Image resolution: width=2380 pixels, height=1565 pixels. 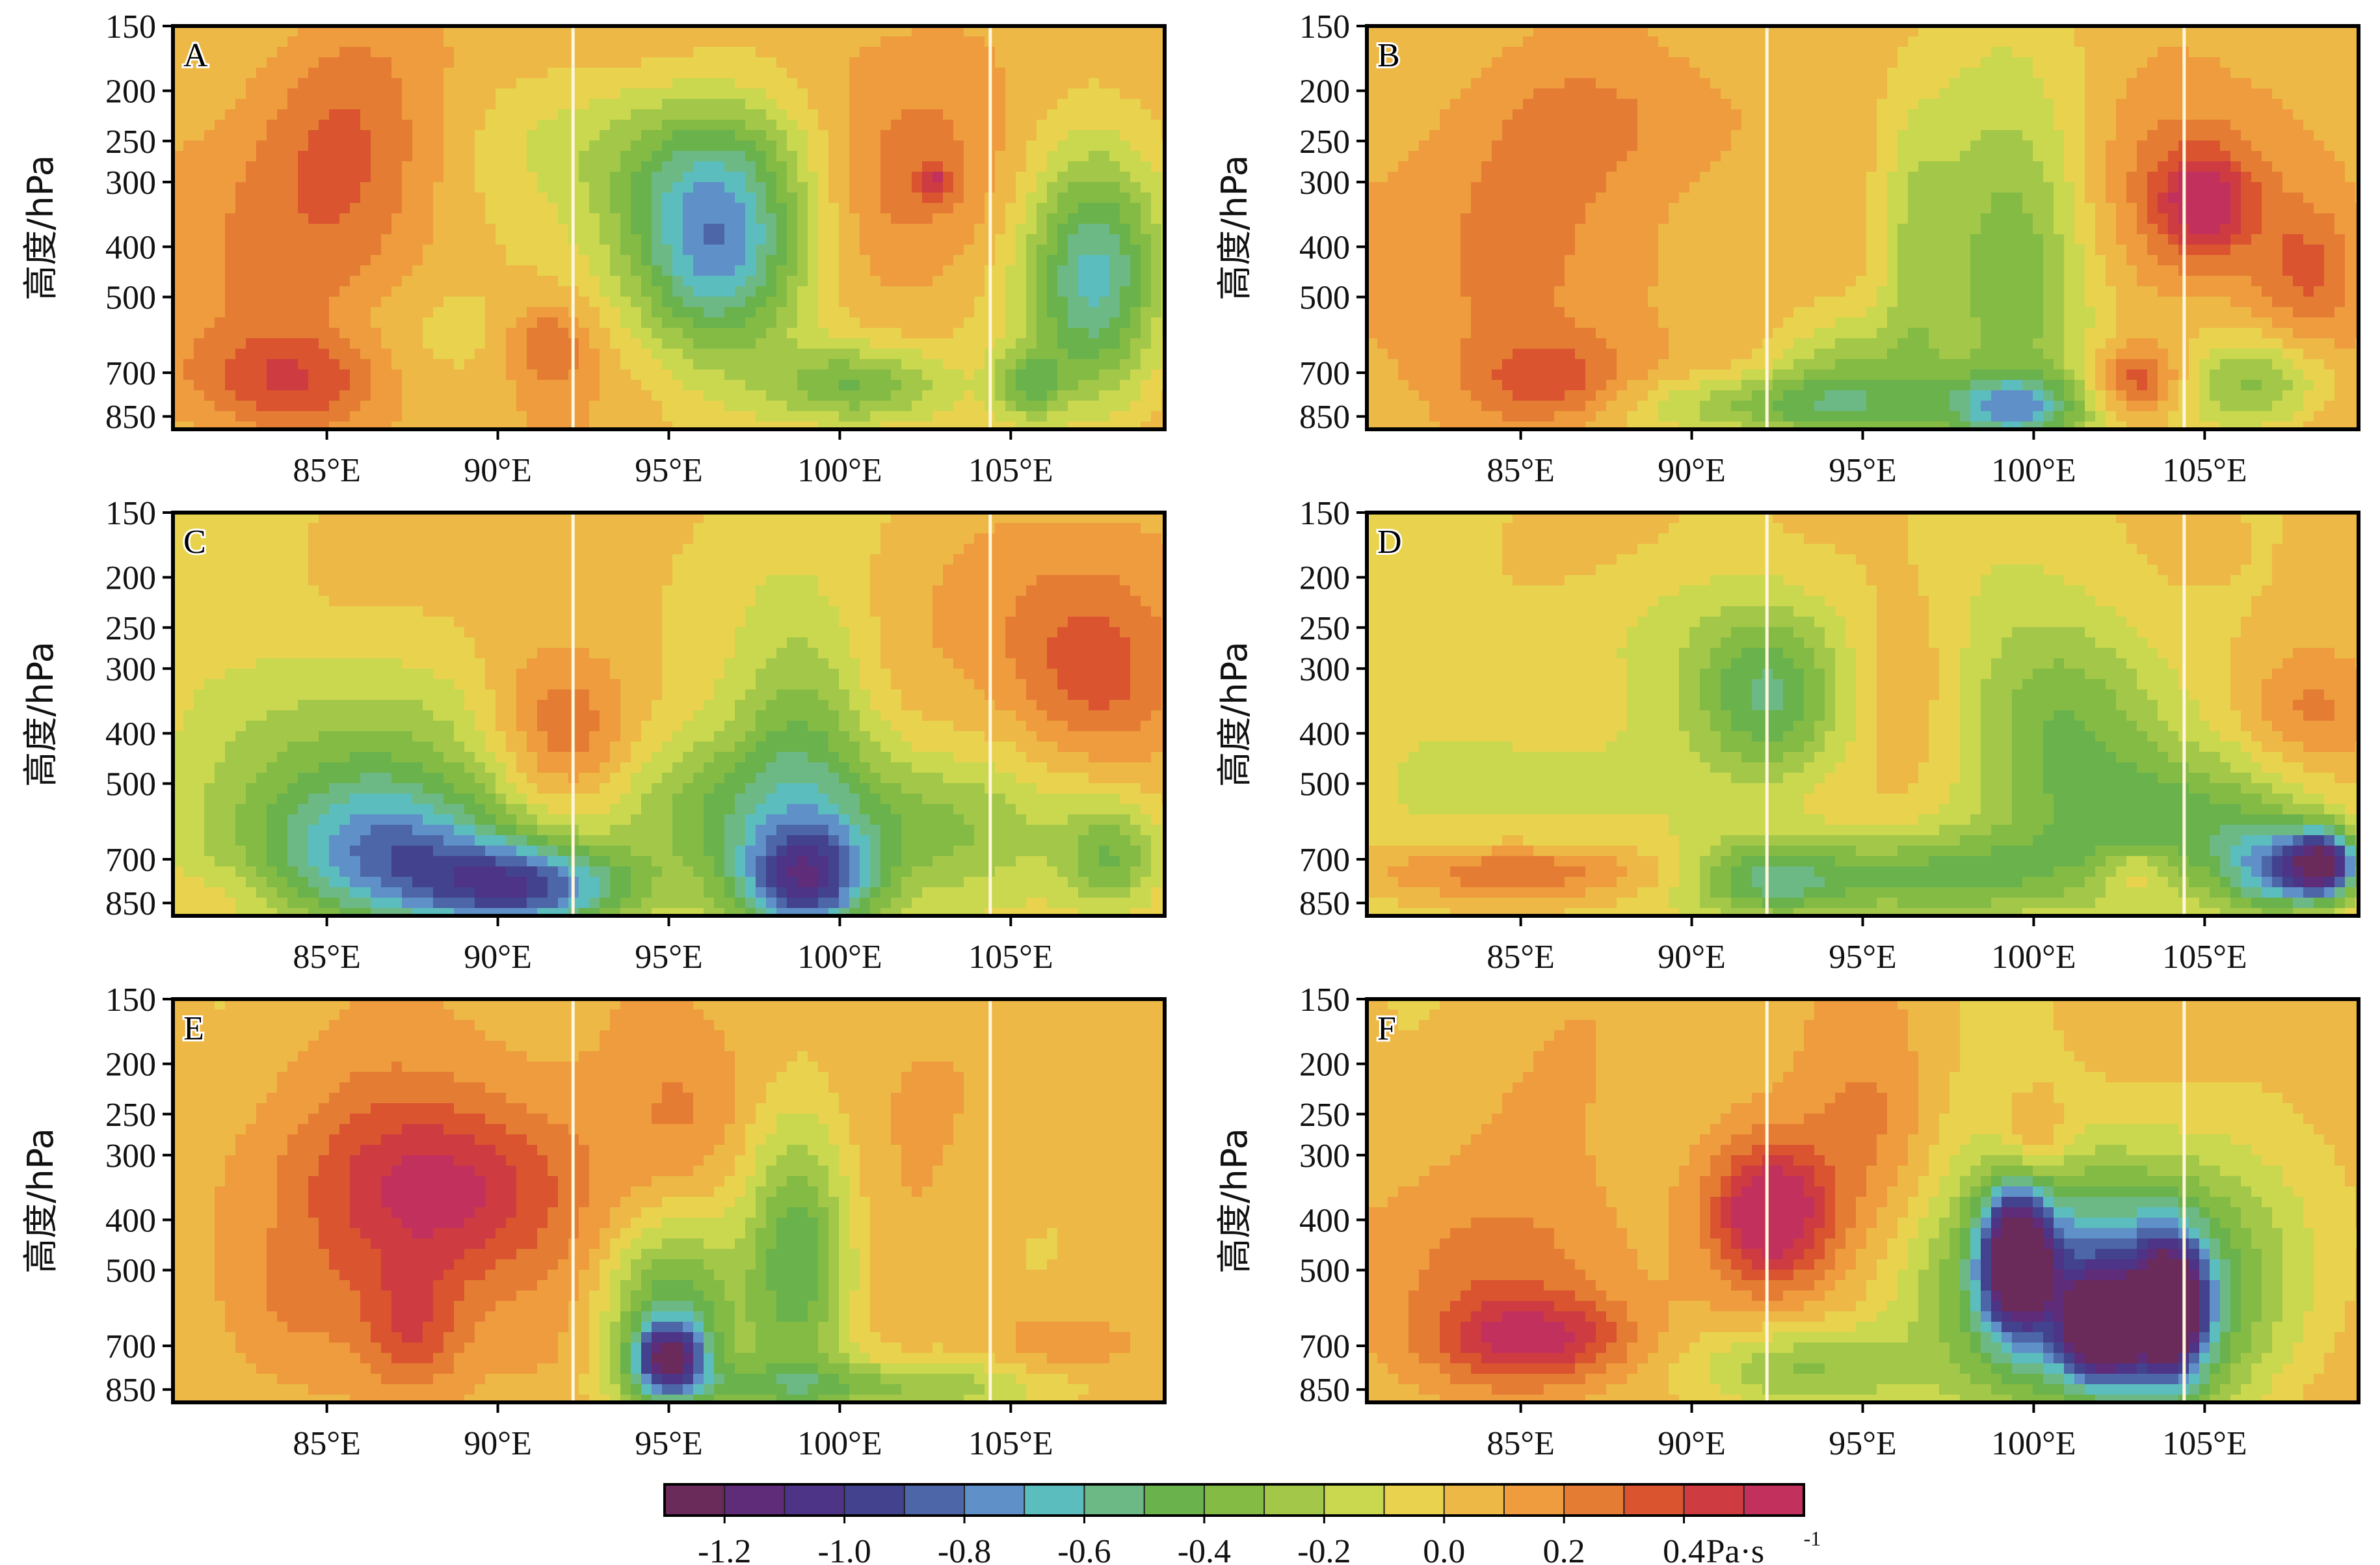 I want to click on colorbar-tick-label: 0.4, so click(x=1684, y=1549).